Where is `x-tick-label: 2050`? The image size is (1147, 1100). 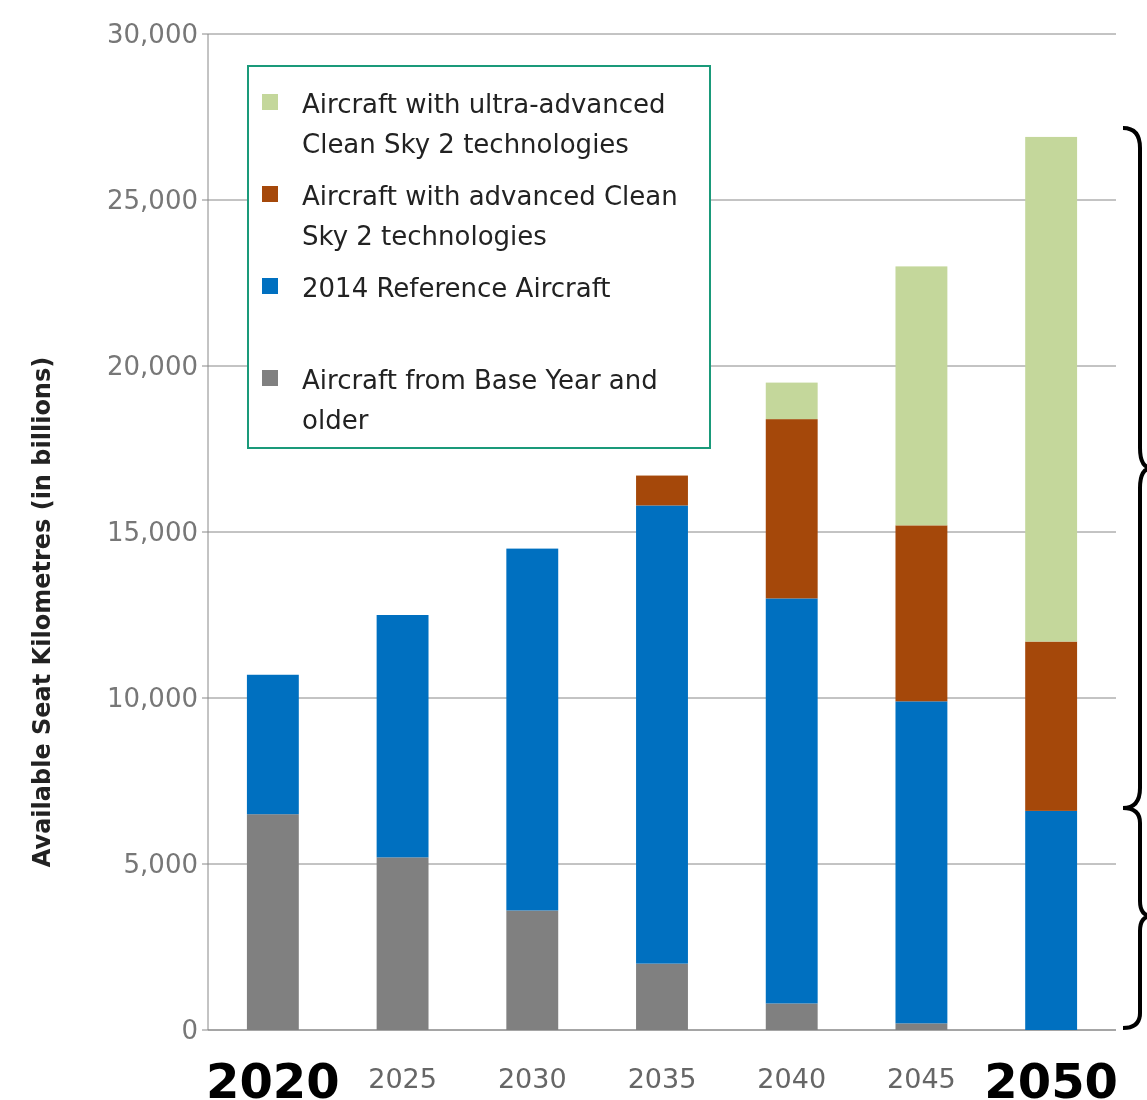 x-tick-label: 2050 is located at coordinates (1051, 1076).